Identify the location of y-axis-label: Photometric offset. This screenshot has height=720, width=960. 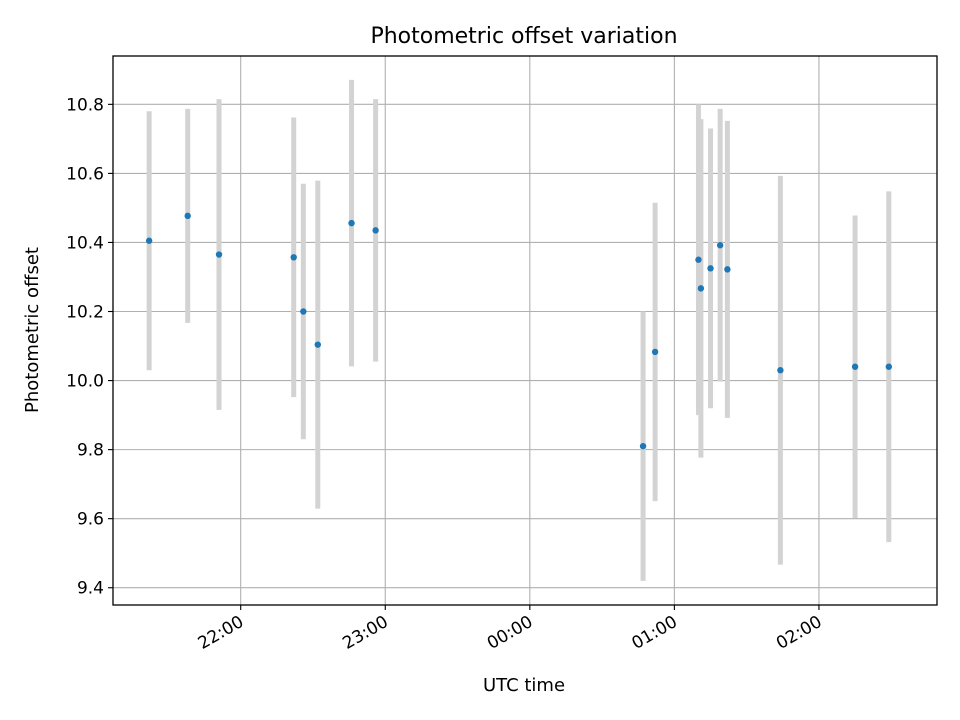
(32, 330).